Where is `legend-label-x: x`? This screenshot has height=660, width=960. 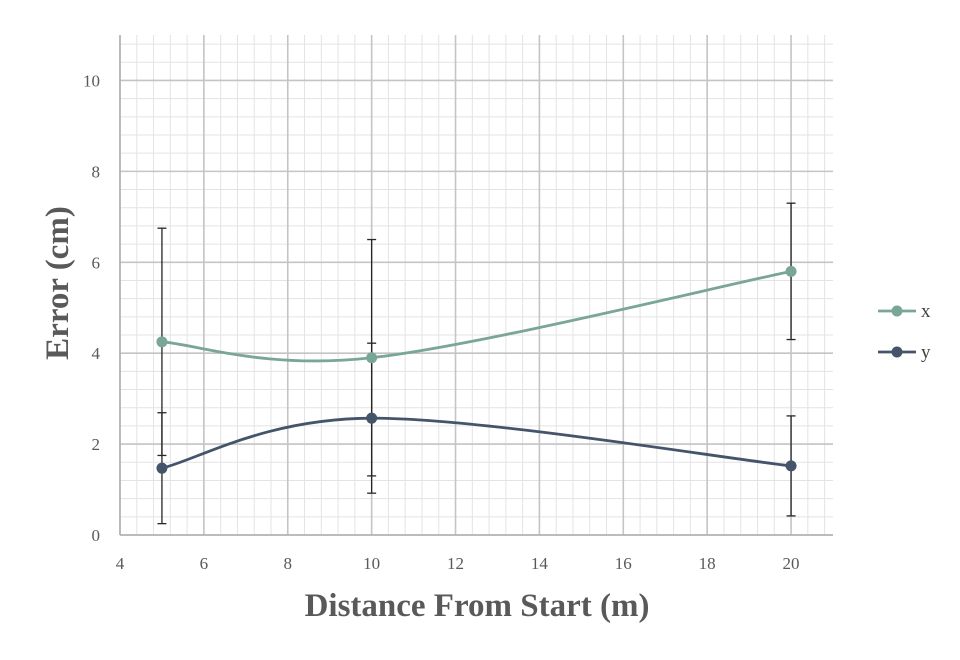 legend-label-x: x is located at coordinates (926, 311).